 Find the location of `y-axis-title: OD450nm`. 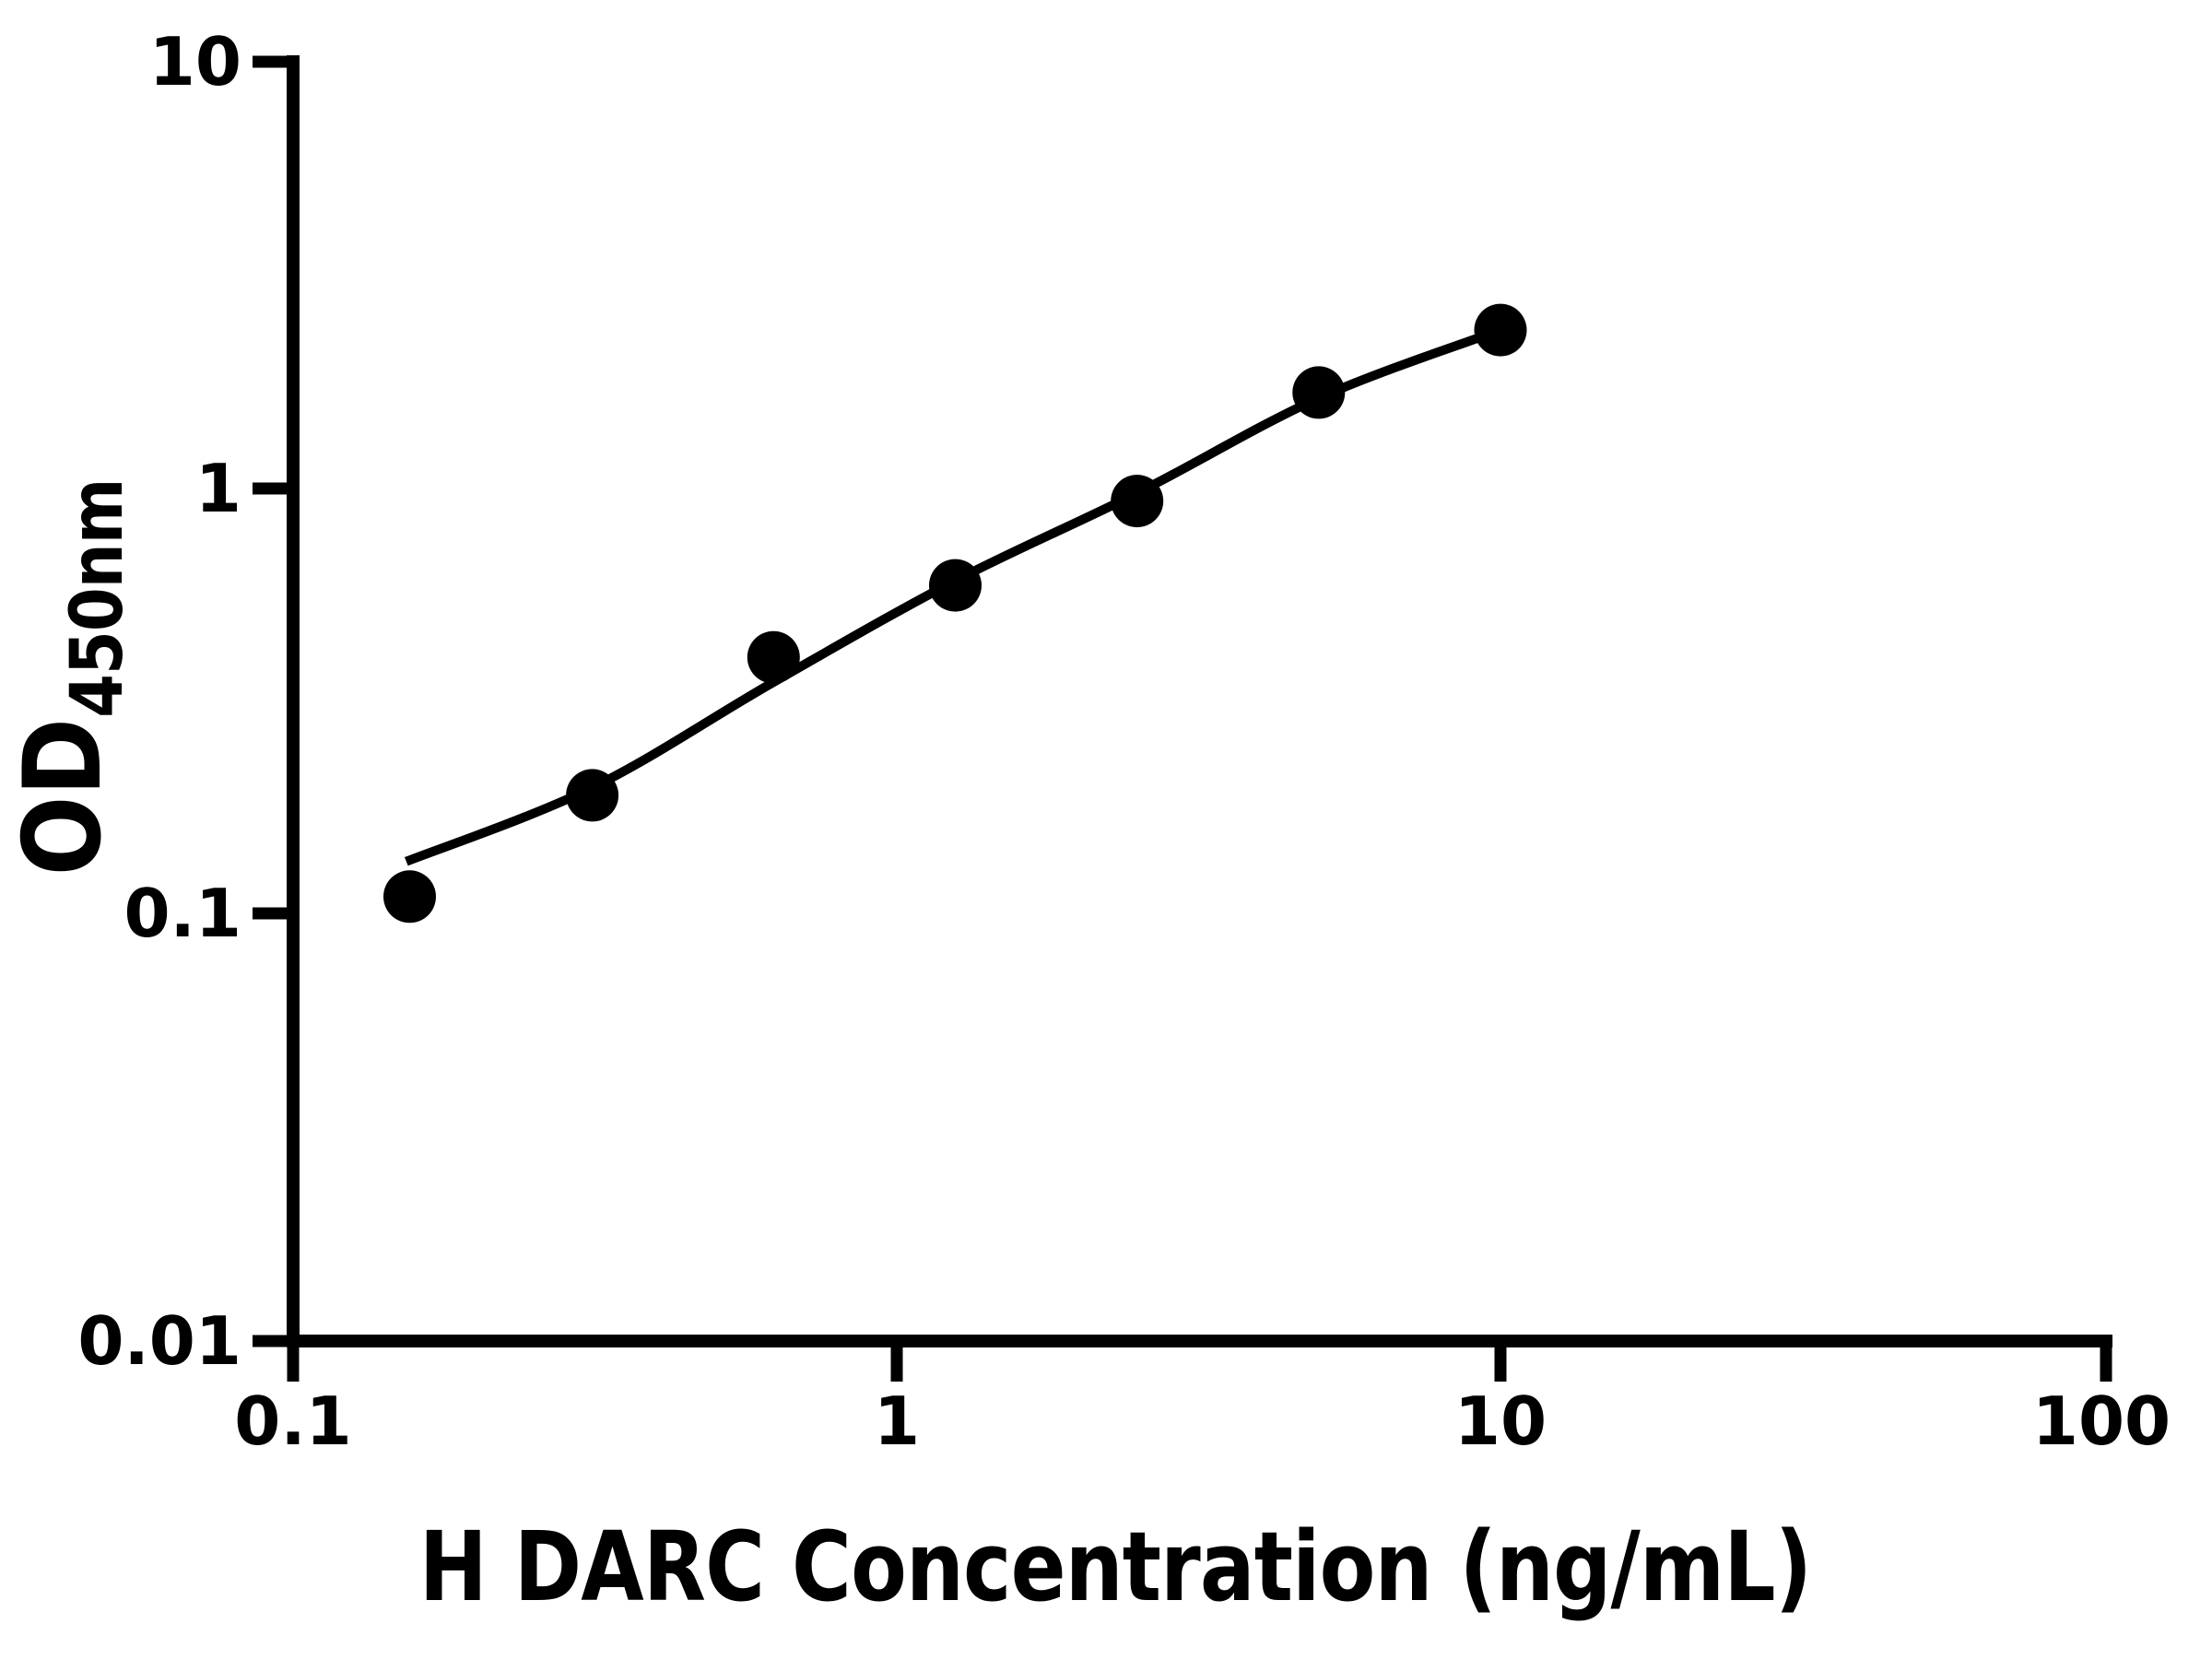

y-axis-title: OD450nm is located at coordinates (70, 678).